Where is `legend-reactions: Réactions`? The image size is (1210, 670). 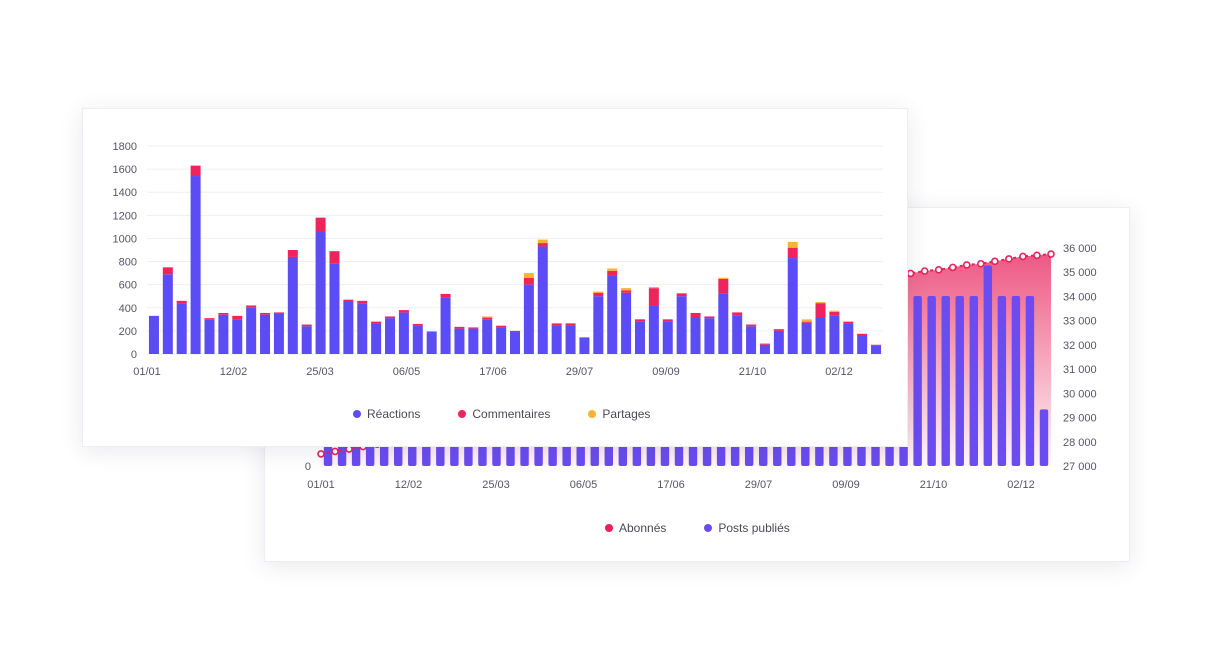
legend-reactions: Réactions is located at coordinates (386, 414).